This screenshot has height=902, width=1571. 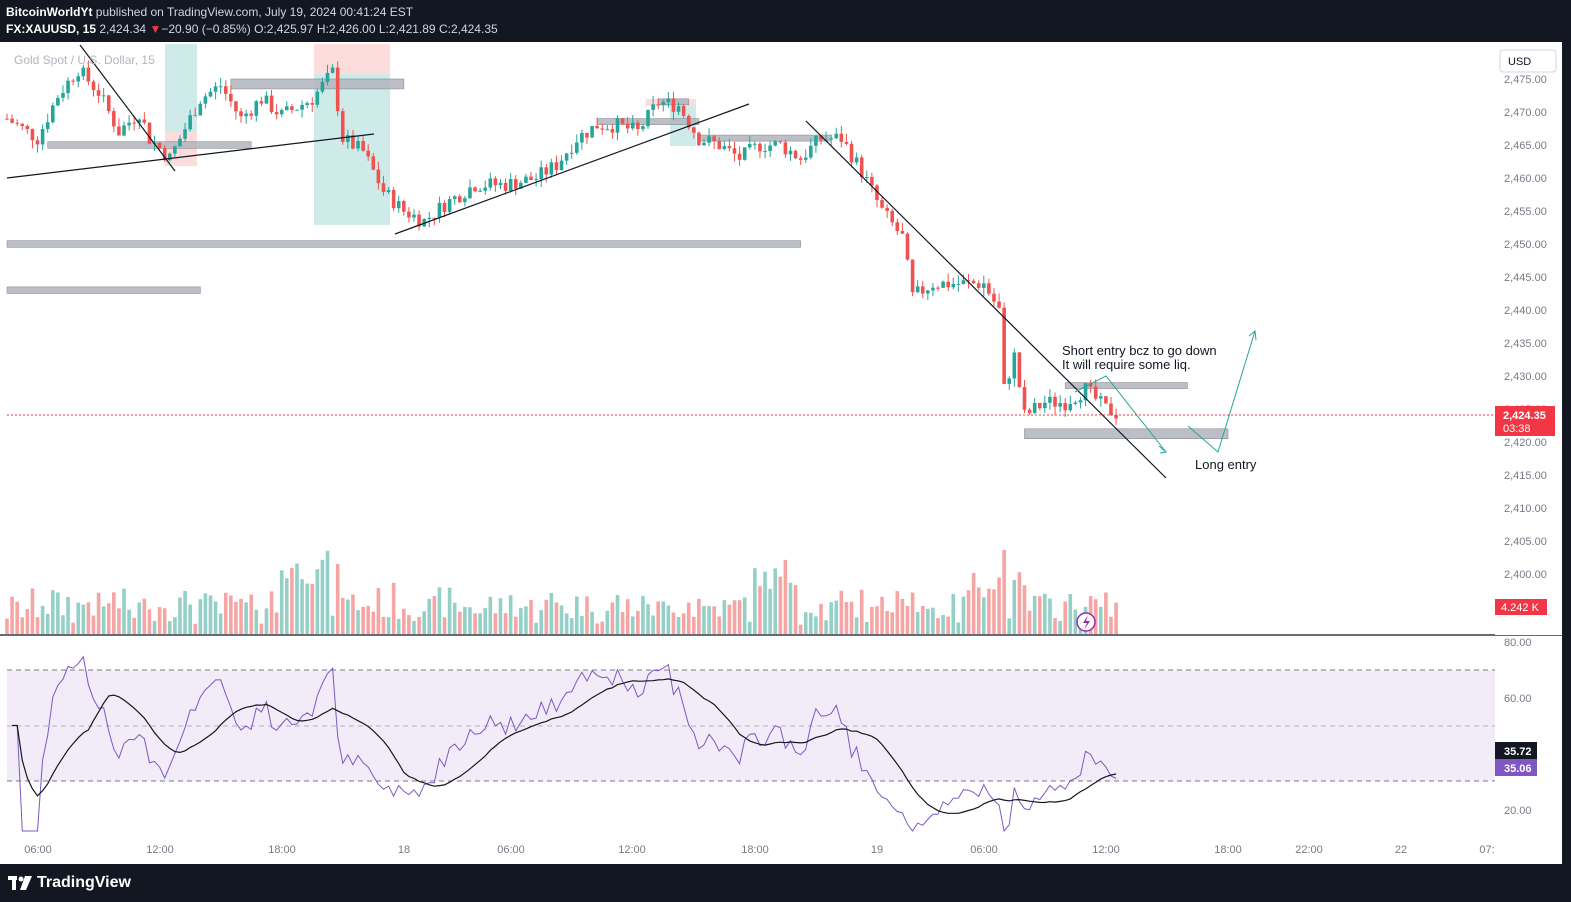 What do you see at coordinates (1528, 338) in the screenshot?
I see `price-axis` at bounding box center [1528, 338].